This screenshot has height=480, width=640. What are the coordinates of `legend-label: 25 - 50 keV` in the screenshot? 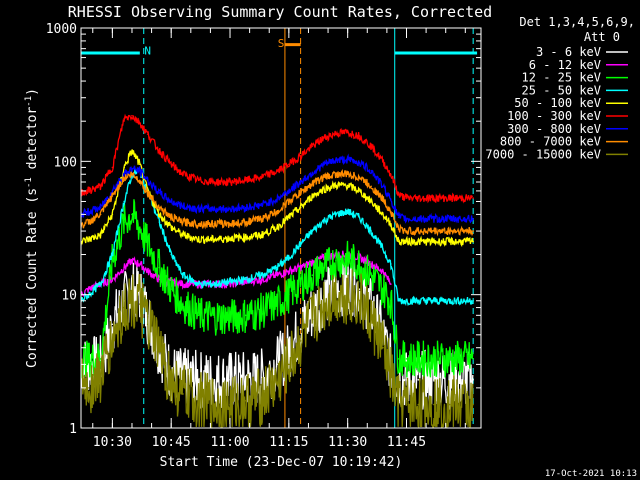 It's located at (561, 90).